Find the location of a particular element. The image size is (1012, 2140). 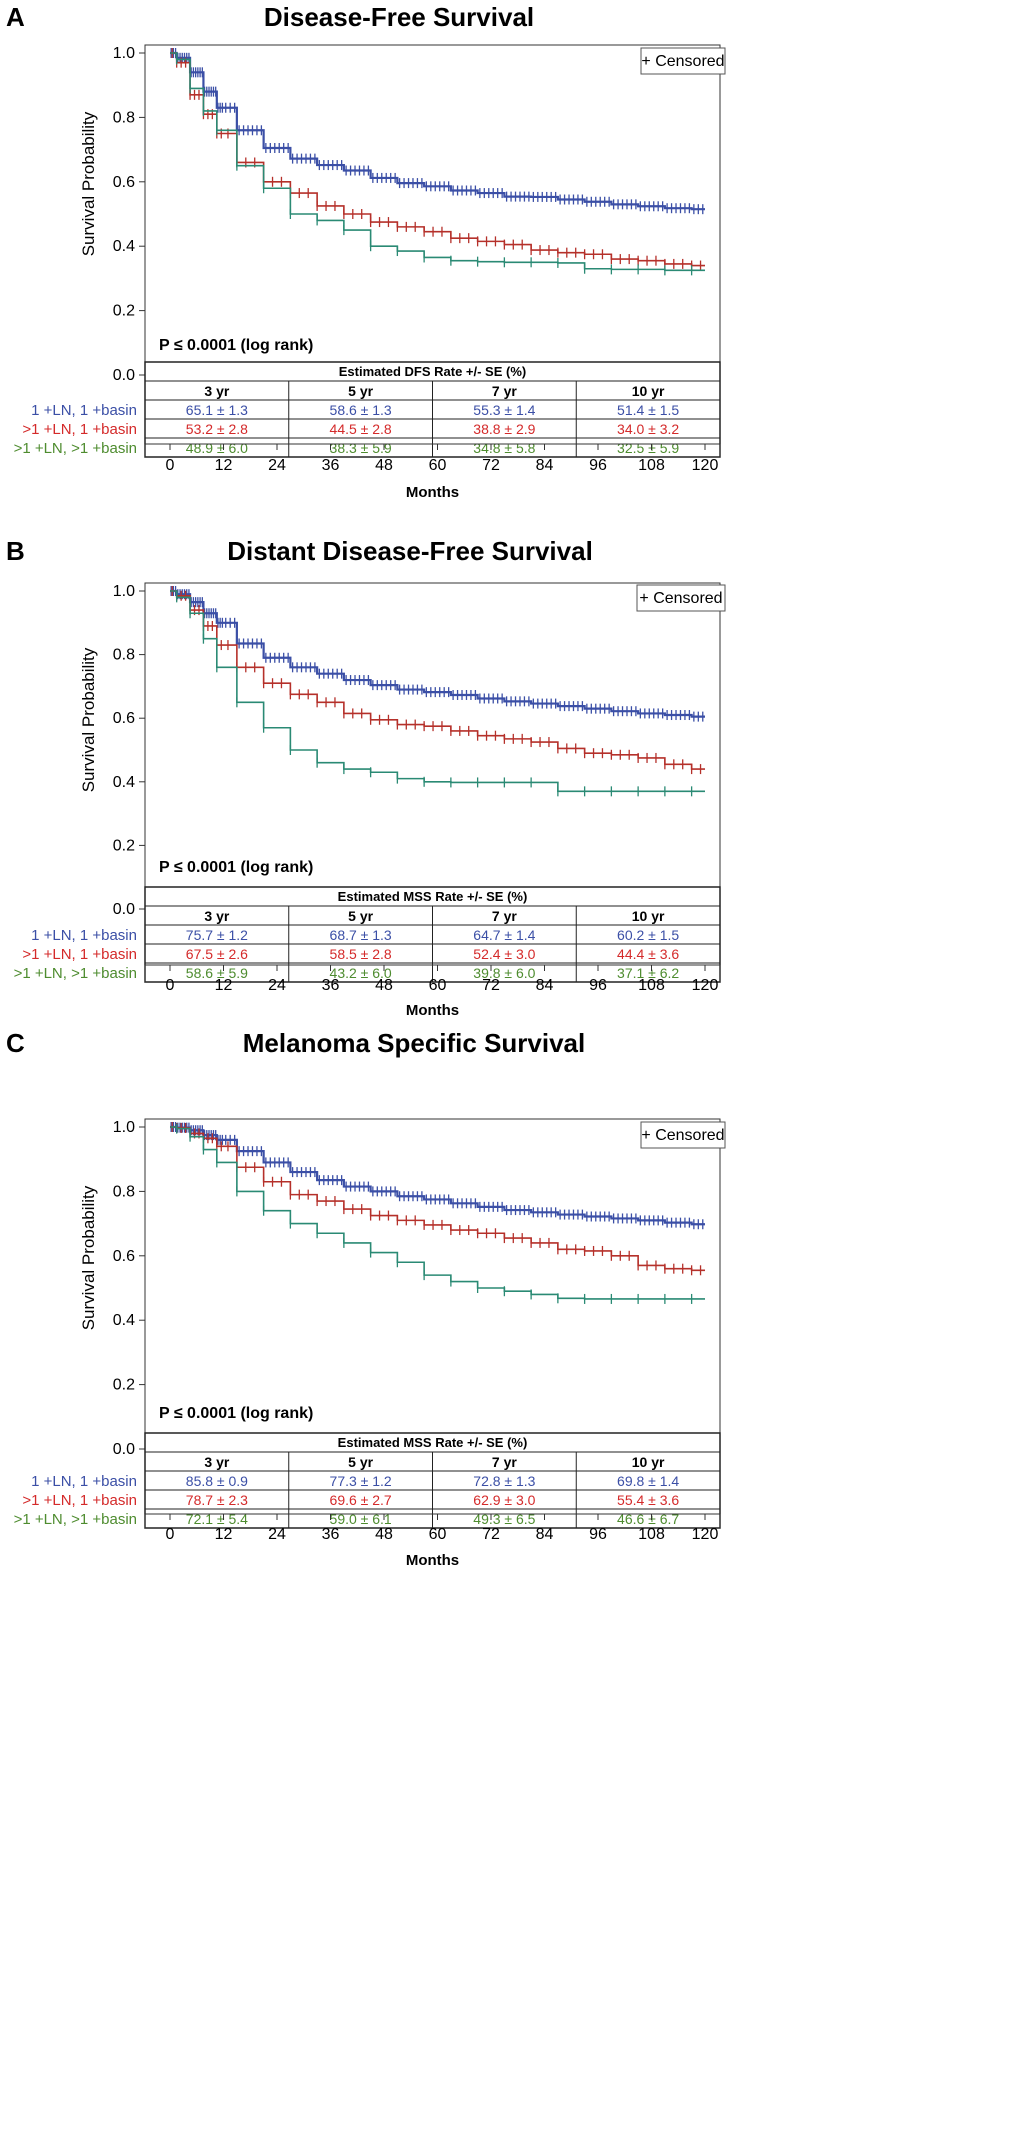

table-cell: 44.4 ± 3.6 is located at coordinates (648, 954).